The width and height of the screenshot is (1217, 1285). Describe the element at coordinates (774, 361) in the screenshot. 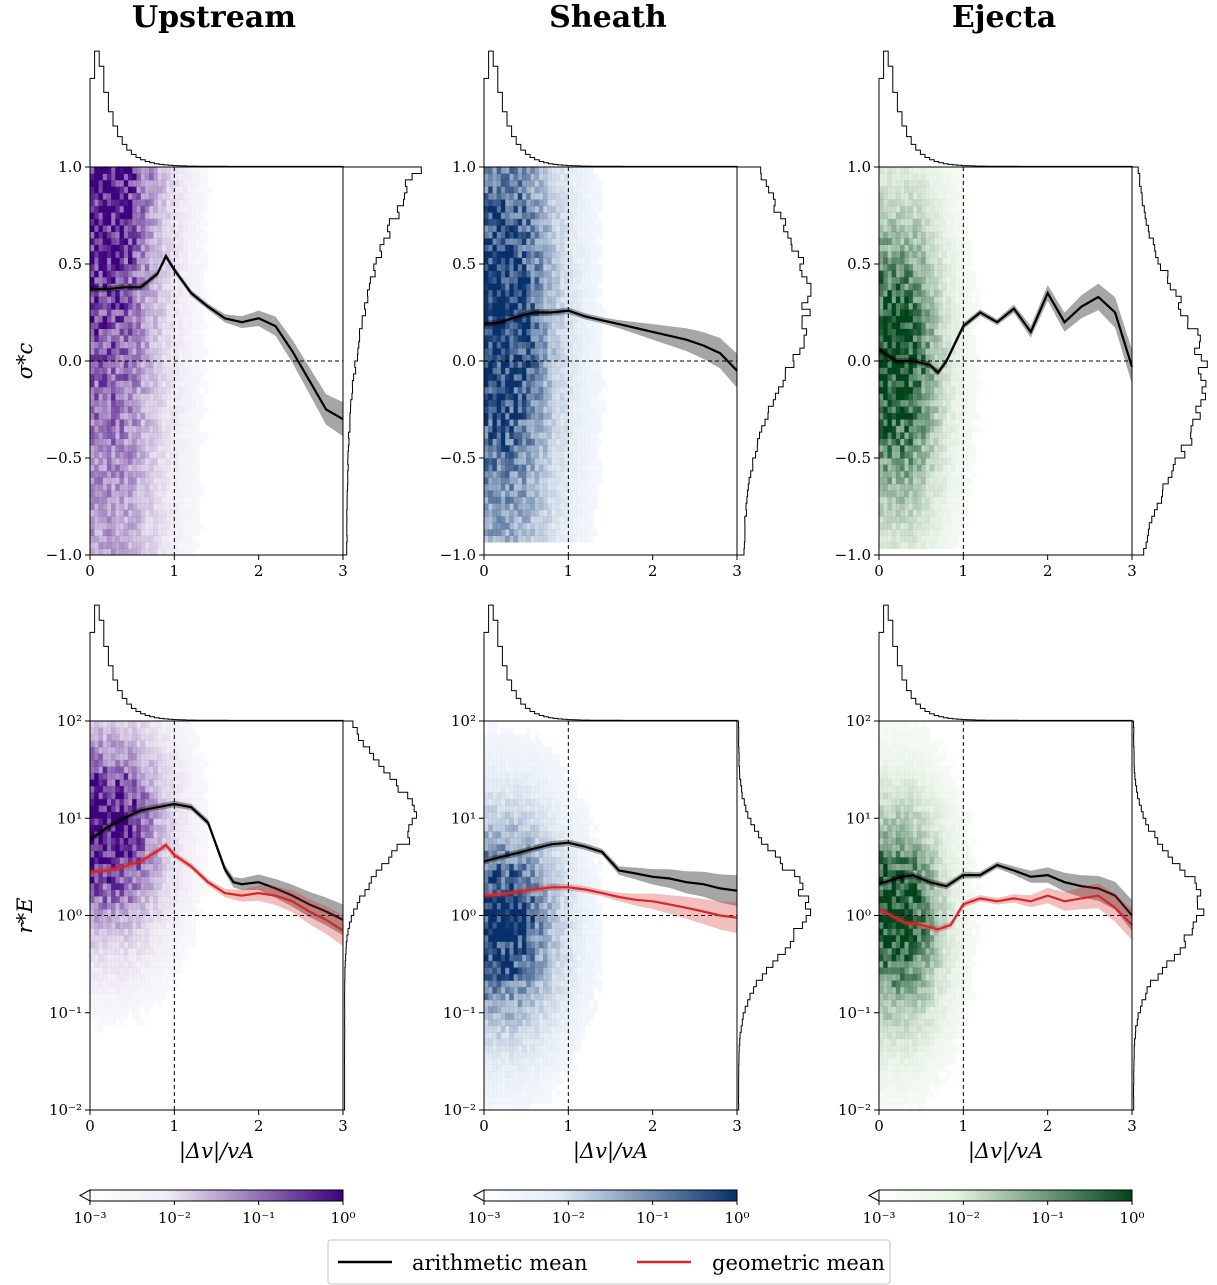

I see `marginal-histogram-y` at that location.